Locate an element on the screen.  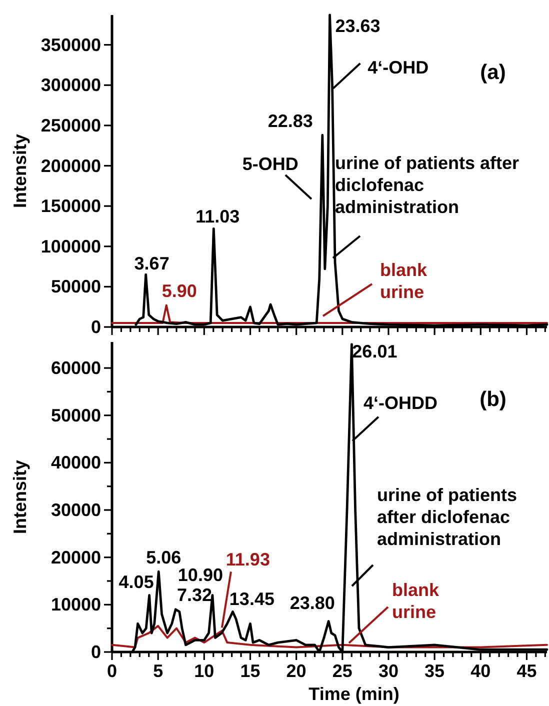
x-tick-label: 45 is located at coordinates (526, 671).